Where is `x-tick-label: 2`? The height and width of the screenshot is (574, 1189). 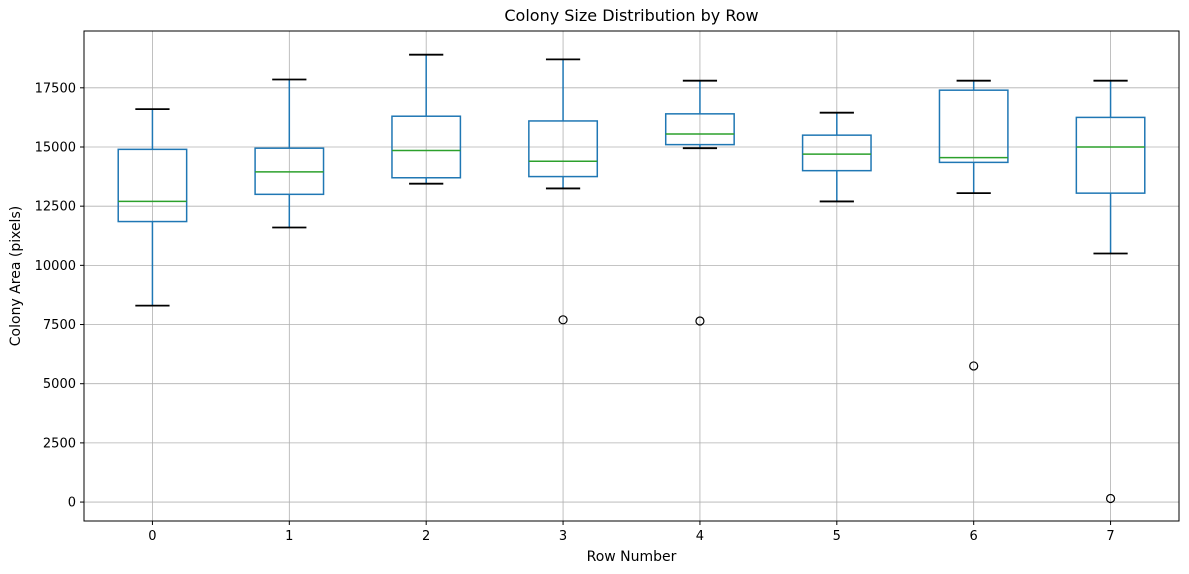 x-tick-label: 2 is located at coordinates (426, 536).